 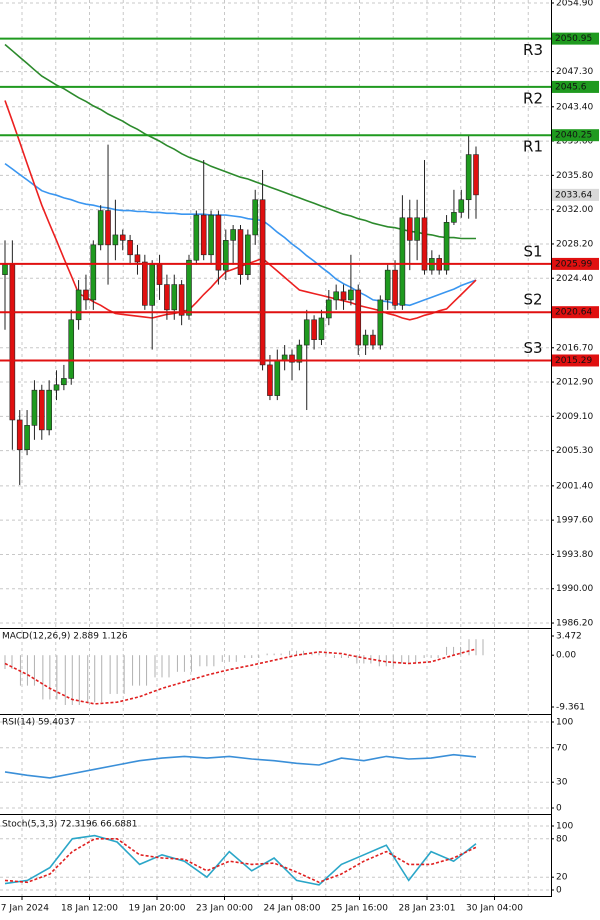 I want to click on last-price: 2033.64, so click(x=573, y=195).